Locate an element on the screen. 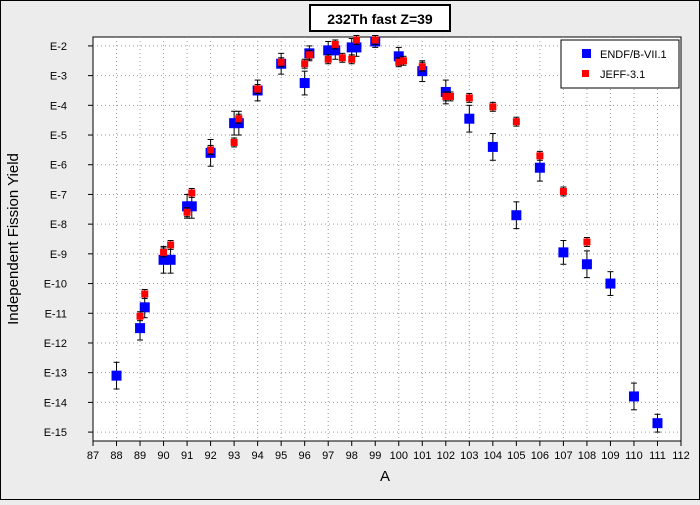 The image size is (700, 505). y-tick-label: E-4 is located at coordinates (58, 106).